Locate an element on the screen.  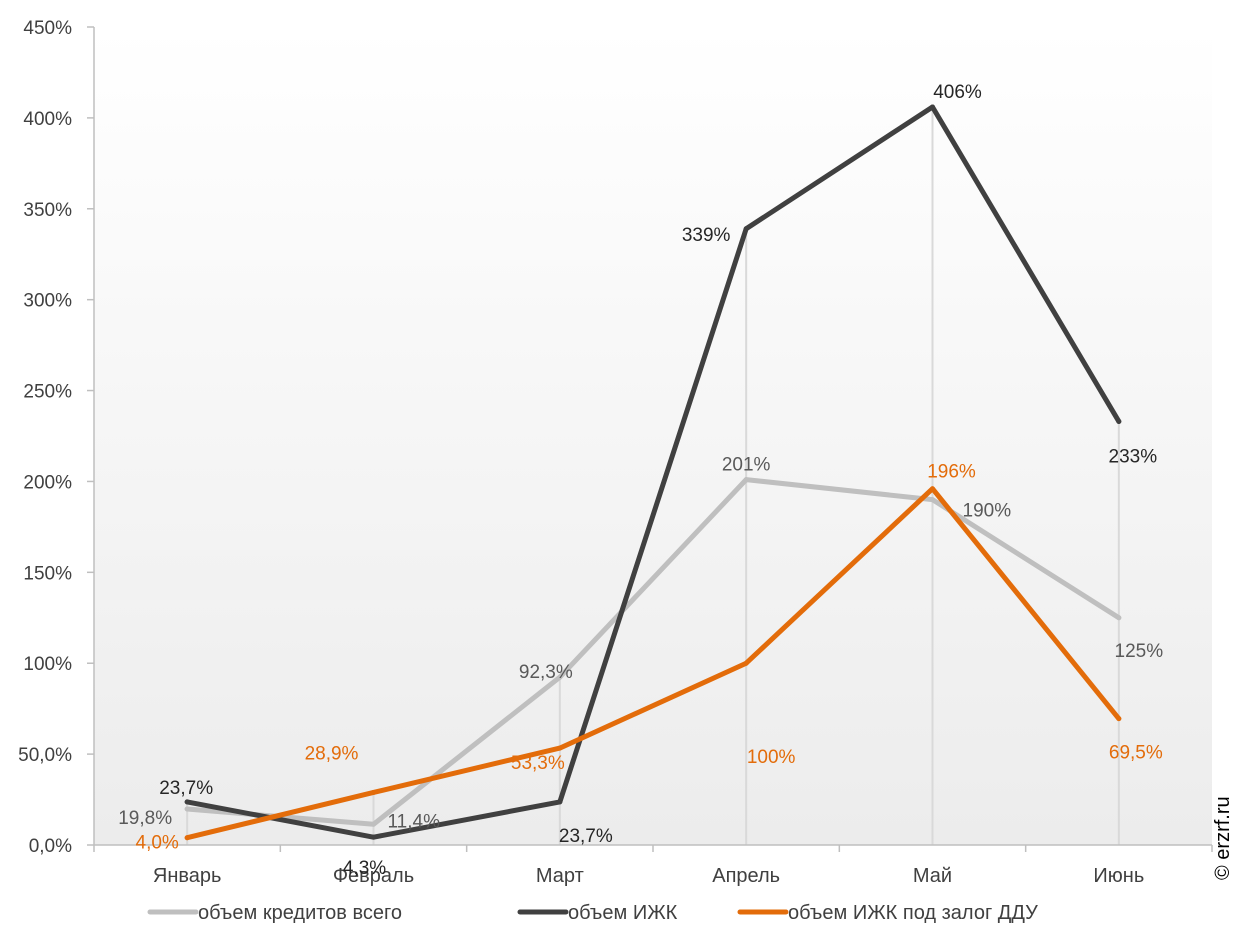
data-label: 233% is located at coordinates (1133, 456).